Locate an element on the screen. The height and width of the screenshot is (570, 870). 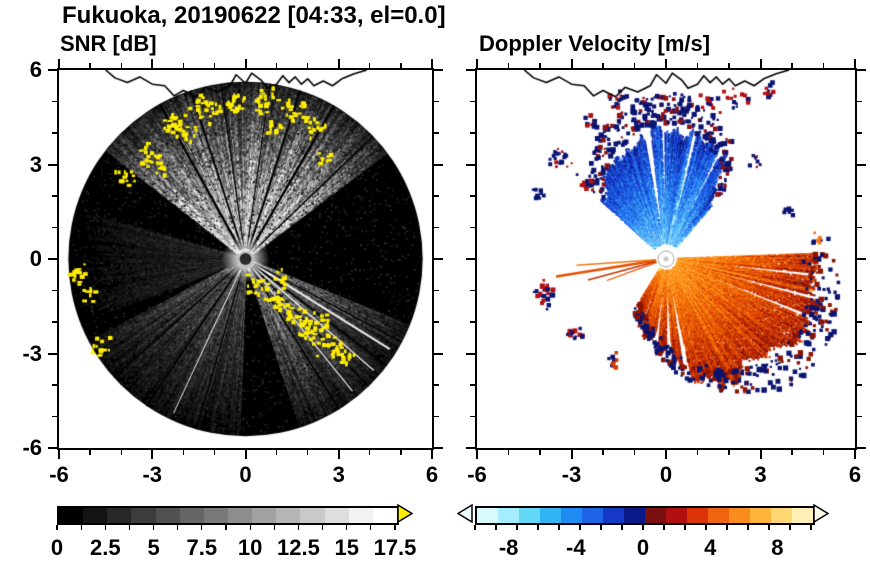
x-tick-label: 3 is located at coordinates (338, 474).